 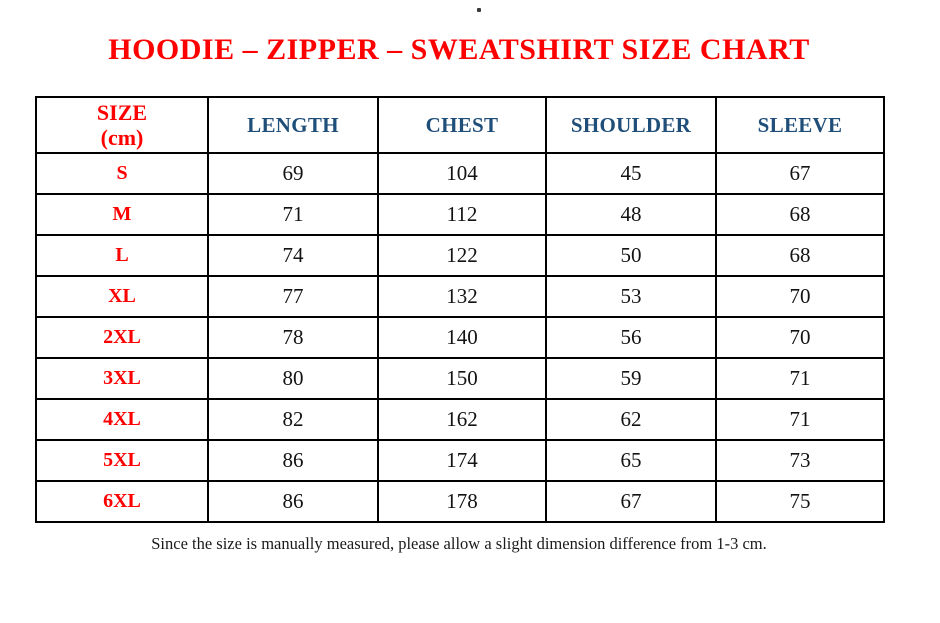 What do you see at coordinates (293, 173) in the screenshot?
I see `length-cell: 69` at bounding box center [293, 173].